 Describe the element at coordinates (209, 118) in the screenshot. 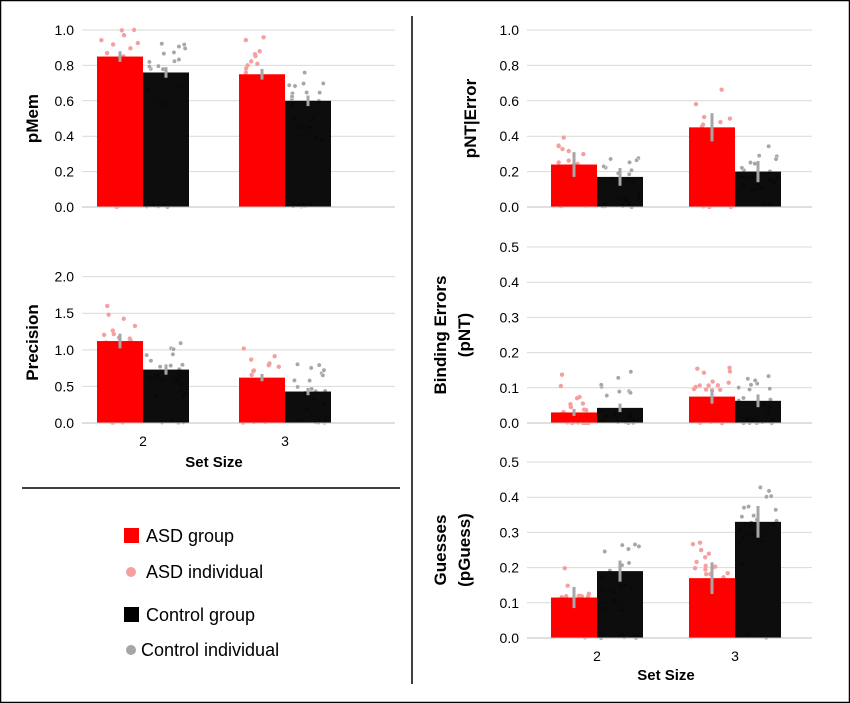

I see `chart-pmem: 0.0 0.2 0.4 0.6 0.8 1.0 pMem` at that location.